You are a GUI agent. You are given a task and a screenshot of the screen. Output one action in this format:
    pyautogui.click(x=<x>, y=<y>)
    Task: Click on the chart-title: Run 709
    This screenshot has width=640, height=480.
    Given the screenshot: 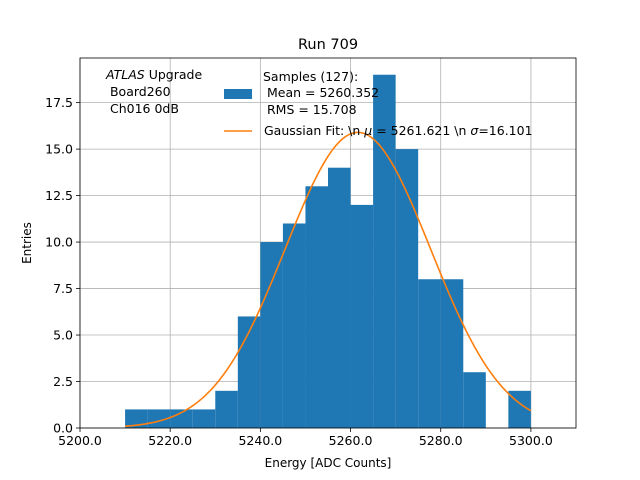 What is the action you would take?
    pyautogui.click(x=328, y=45)
    